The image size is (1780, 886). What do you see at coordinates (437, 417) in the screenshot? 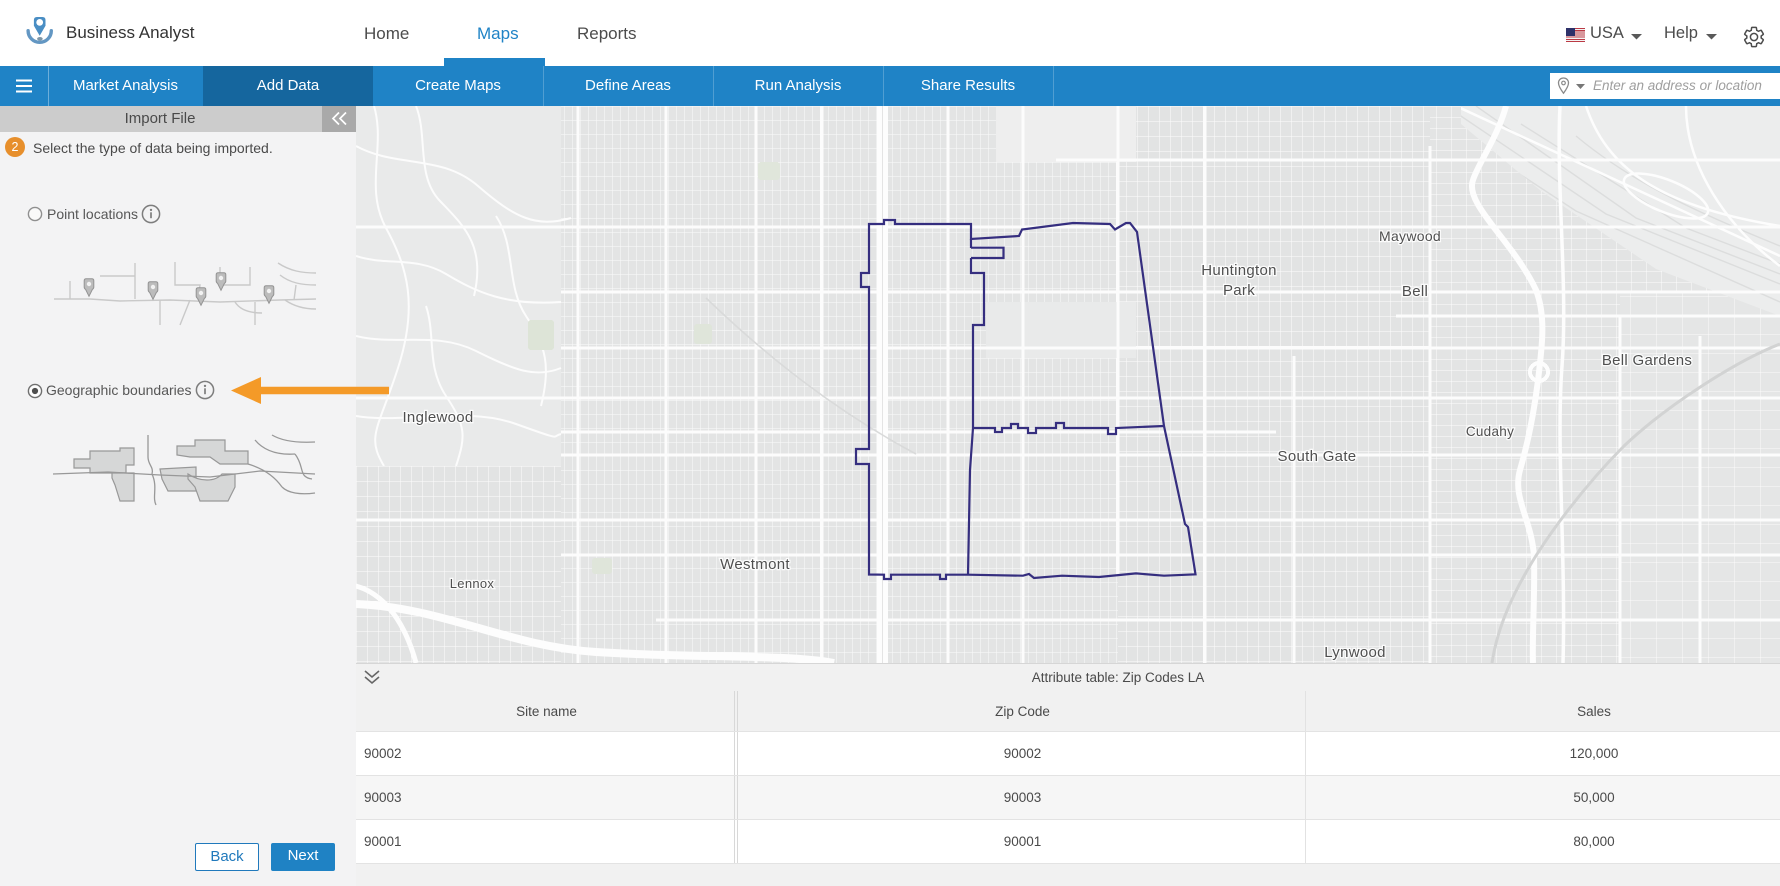
I see `svg-text: Inglewood` at bounding box center [437, 417].